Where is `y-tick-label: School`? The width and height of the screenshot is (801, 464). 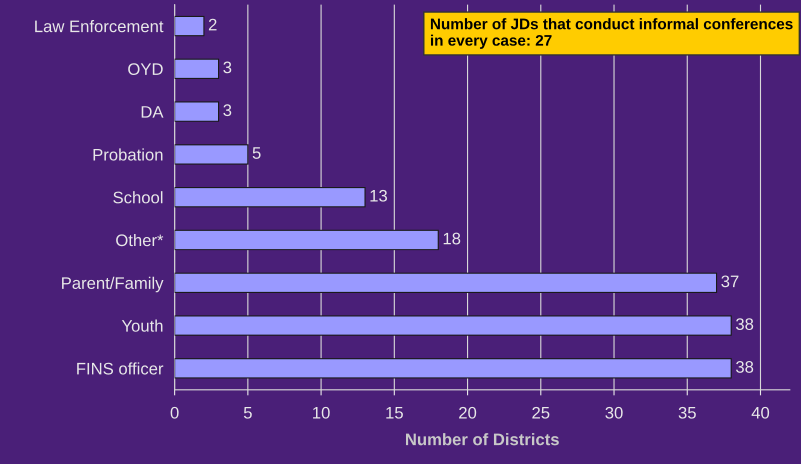 y-tick-label: School is located at coordinates (137, 197).